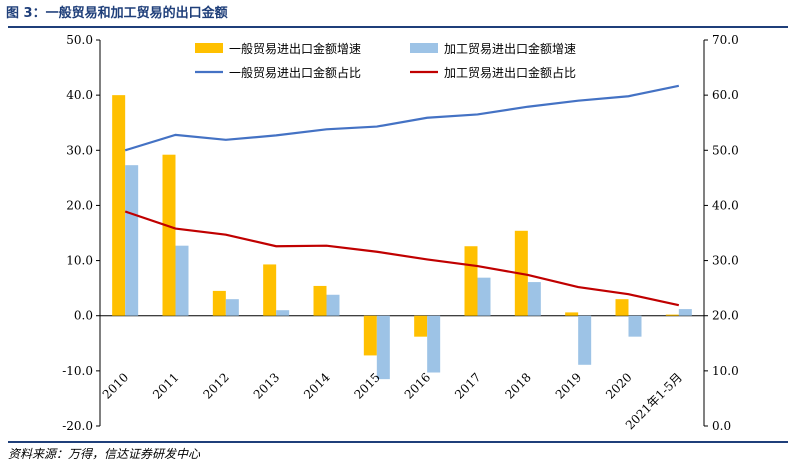 The width and height of the screenshot is (796, 464). Describe the element at coordinates (117, 13) in the screenshot. I see `chart-title: 图 3：一般贸易和加工贸易的出口金额` at that location.